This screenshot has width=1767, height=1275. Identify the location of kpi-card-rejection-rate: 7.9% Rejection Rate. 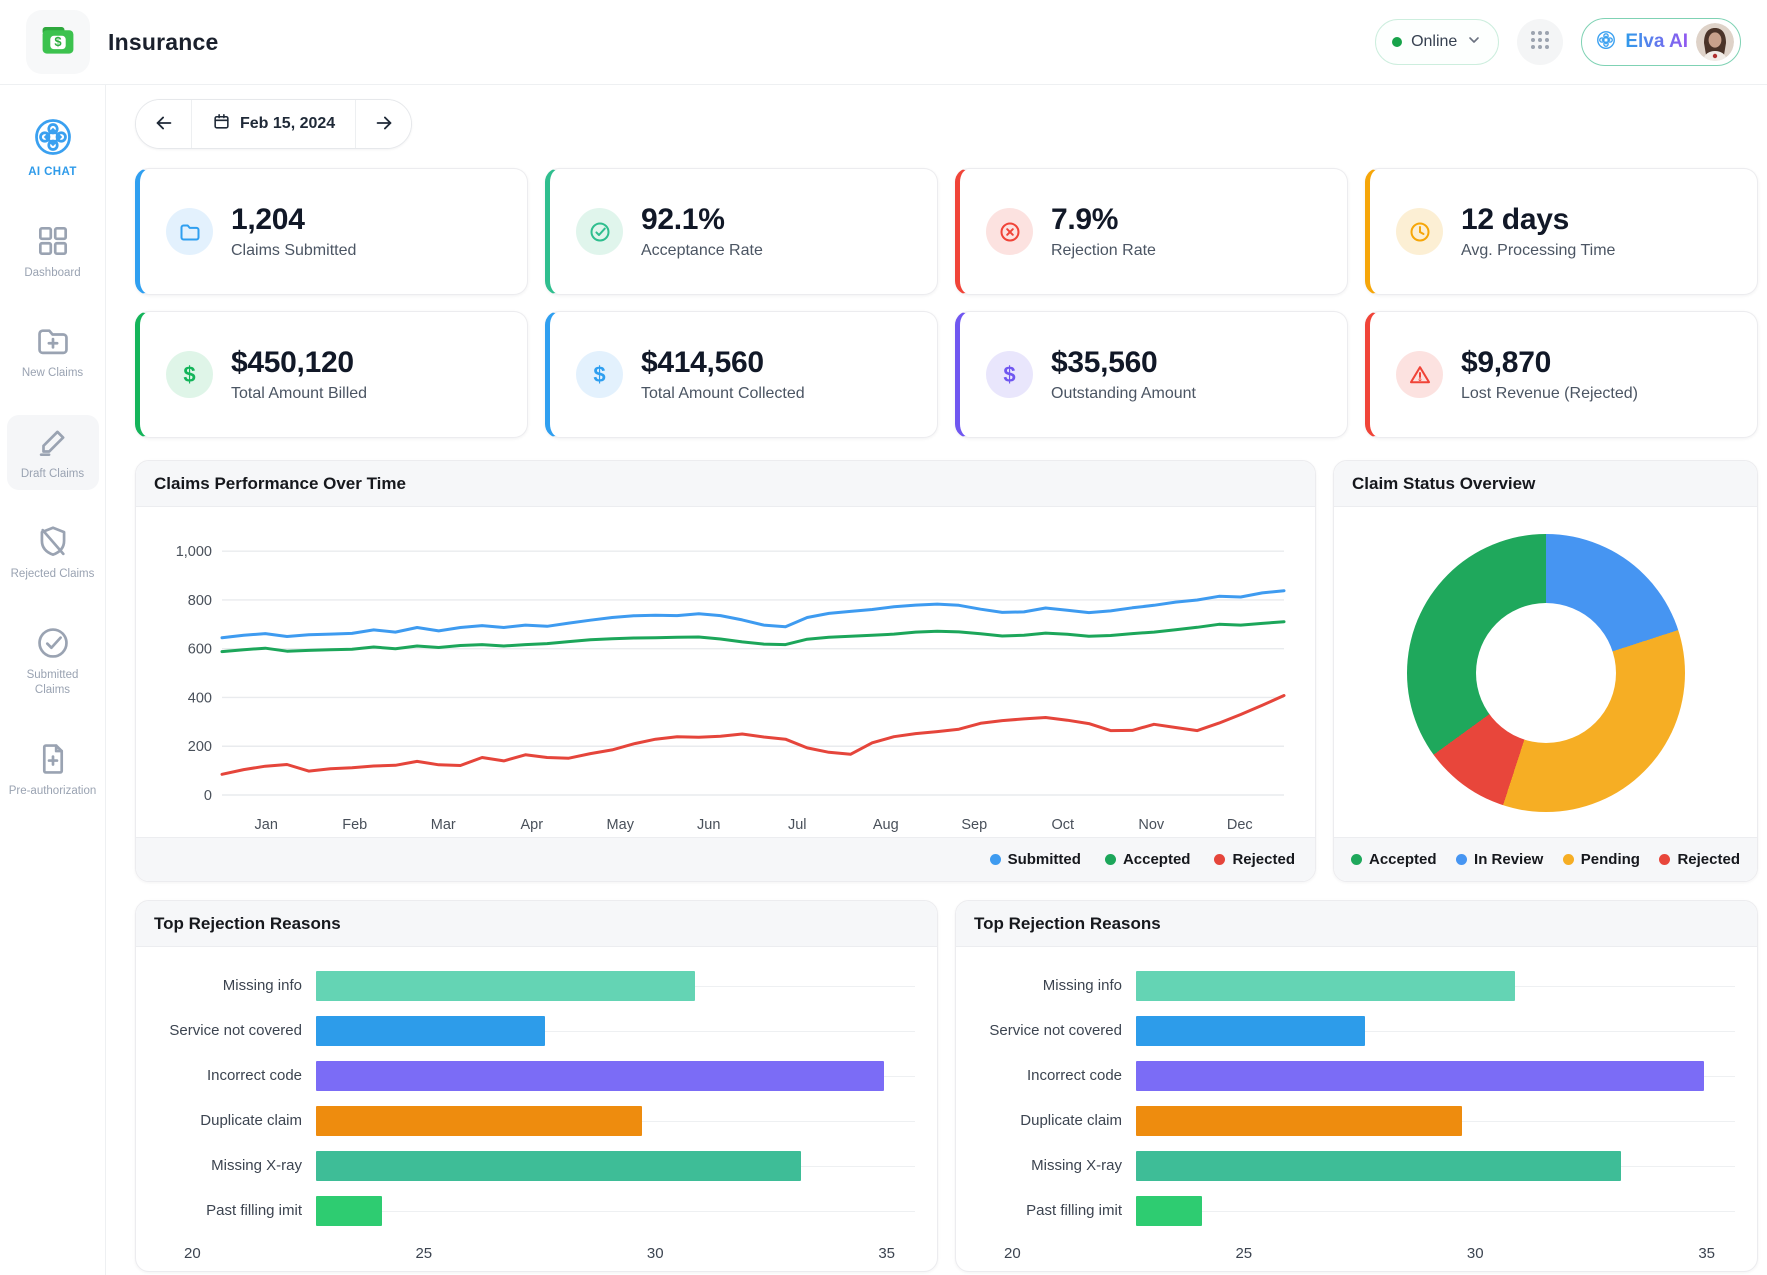
(1151, 231).